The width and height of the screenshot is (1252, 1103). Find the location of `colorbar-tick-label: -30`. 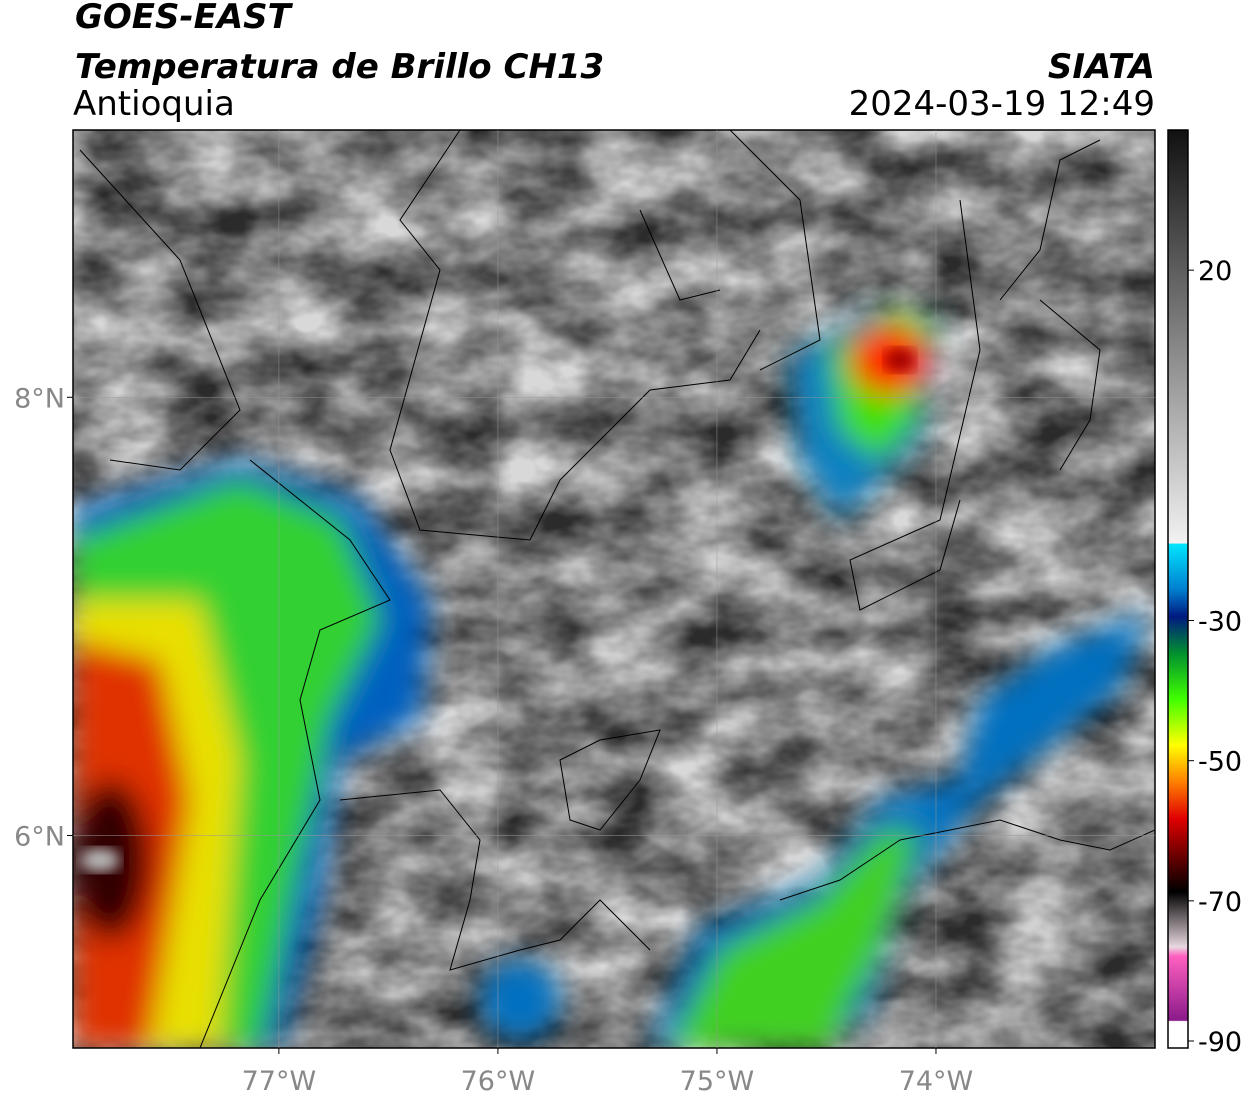

colorbar-tick-label: -30 is located at coordinates (1220, 622).